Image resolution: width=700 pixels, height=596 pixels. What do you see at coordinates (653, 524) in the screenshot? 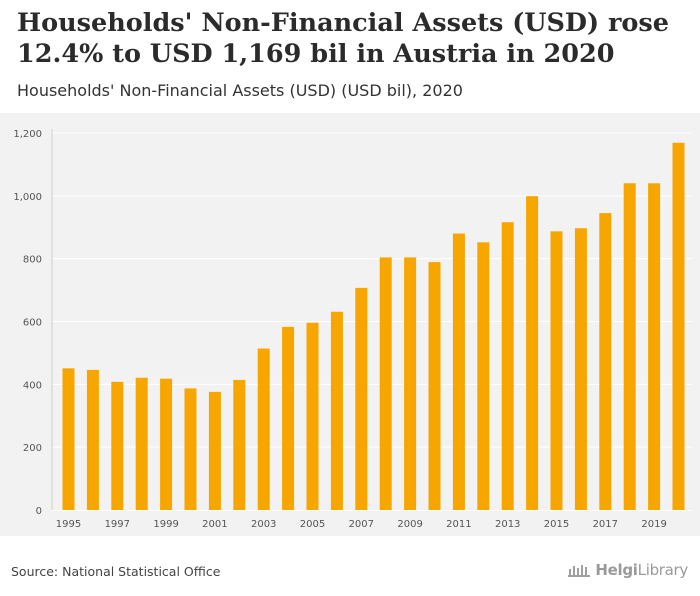
I see `x-tick-label: 2019` at bounding box center [653, 524].